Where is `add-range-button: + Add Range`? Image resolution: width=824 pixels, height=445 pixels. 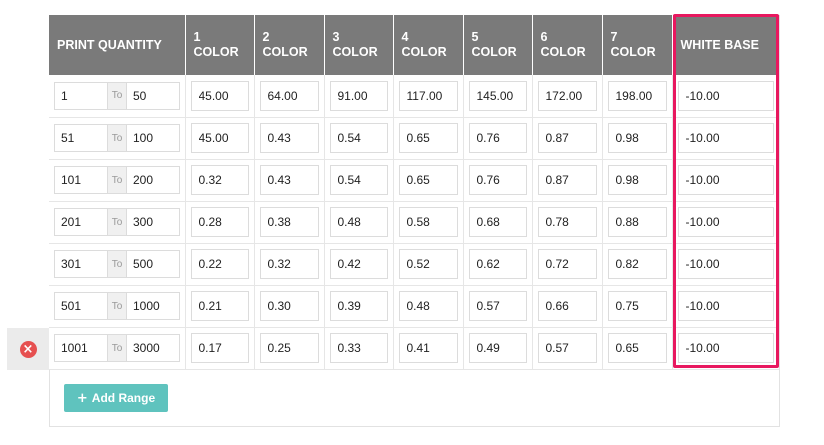
add-range-button: + Add Range is located at coordinates (116, 398).